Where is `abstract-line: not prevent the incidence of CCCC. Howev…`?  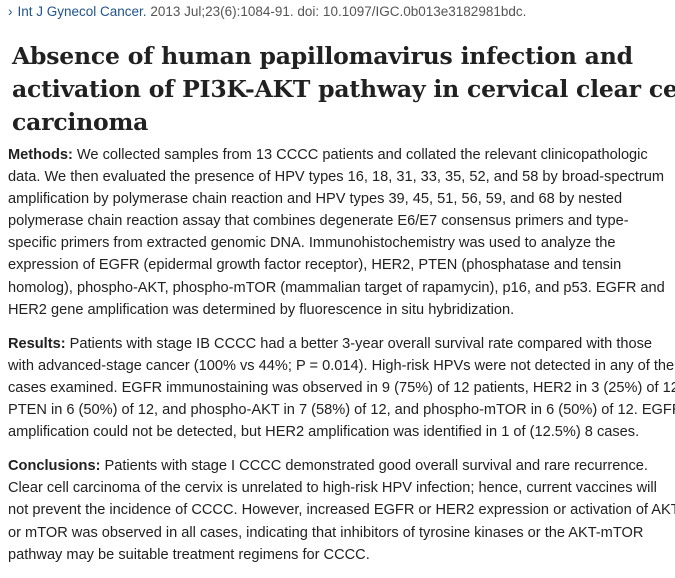
abstract-line: not prevent the incidence of CCCC. Howev… is located at coordinates (341, 510).